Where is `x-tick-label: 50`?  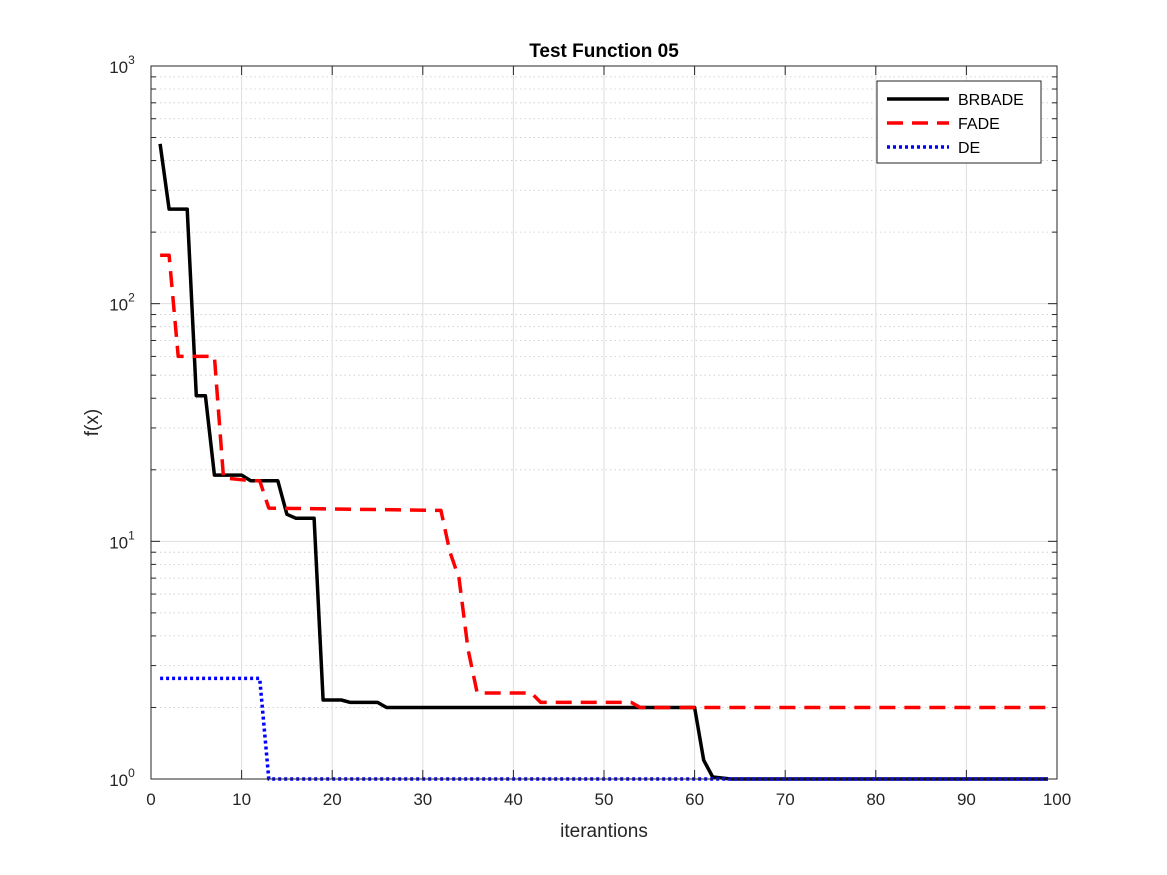
x-tick-label: 50 is located at coordinates (604, 799).